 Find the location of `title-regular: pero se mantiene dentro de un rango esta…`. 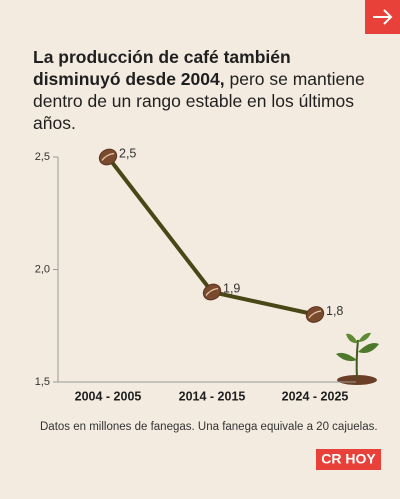

title-regular: pero se mantiene dentro de un rango esta… is located at coordinates (199, 101).